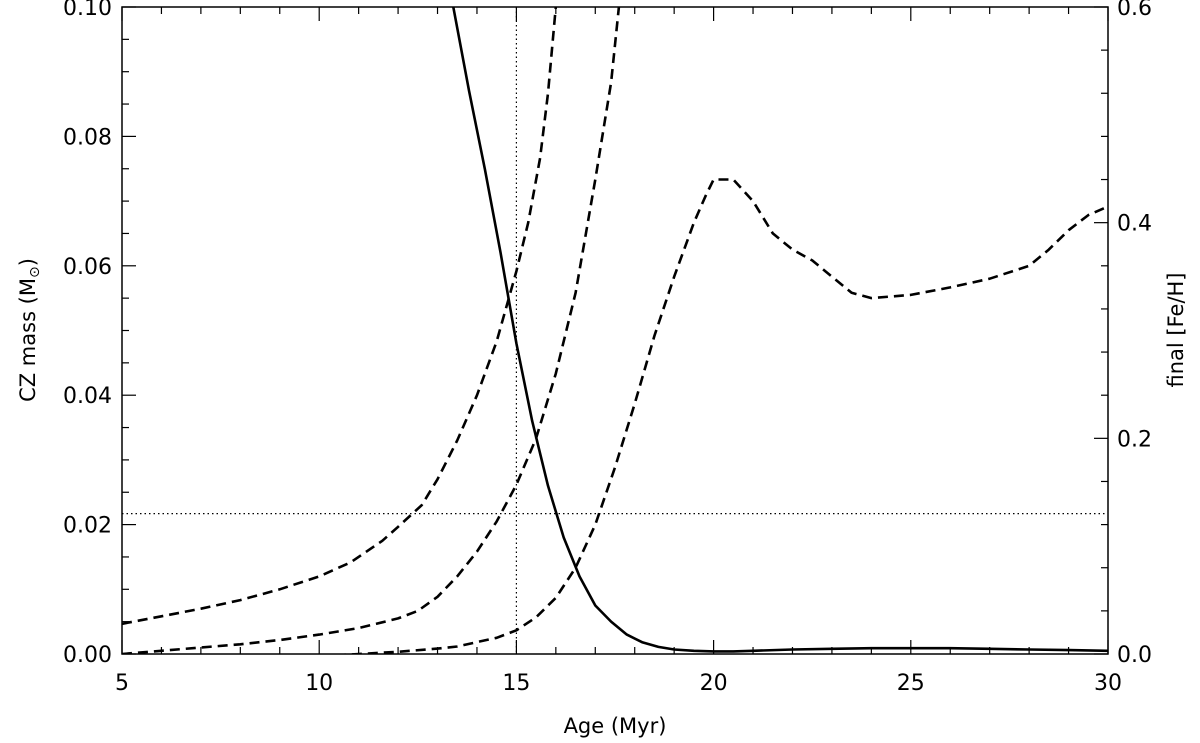 The image size is (1200, 743). I want to click on x-tick-label: 25, so click(911, 683).